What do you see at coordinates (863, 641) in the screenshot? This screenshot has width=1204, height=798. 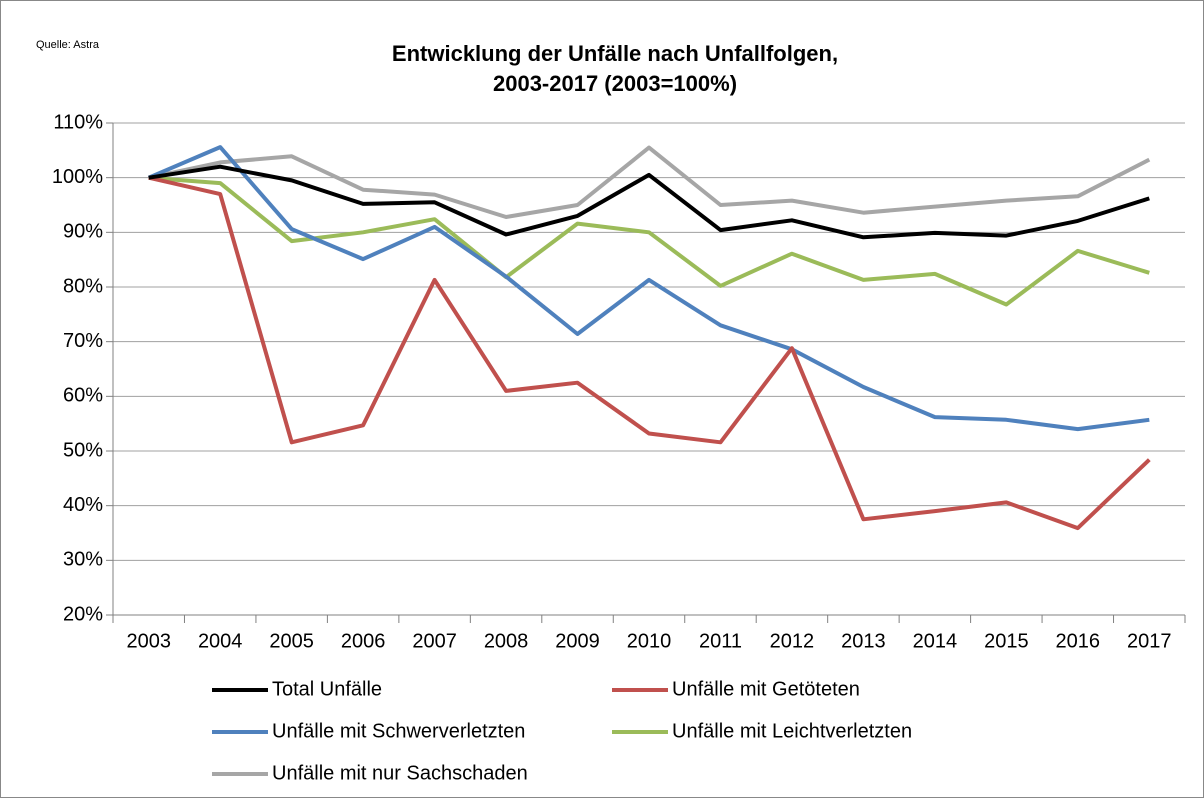 I see `x-tick-label: 2013` at bounding box center [863, 641].